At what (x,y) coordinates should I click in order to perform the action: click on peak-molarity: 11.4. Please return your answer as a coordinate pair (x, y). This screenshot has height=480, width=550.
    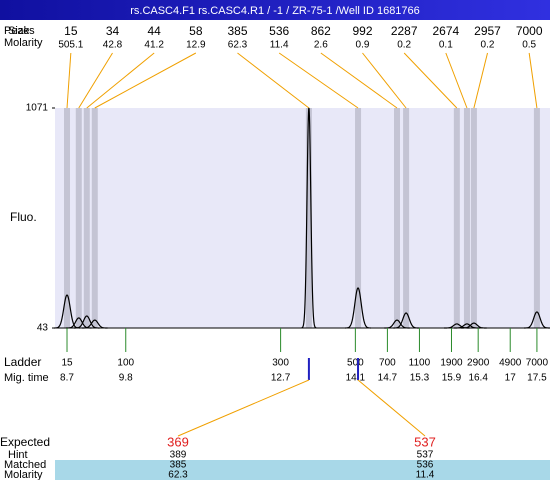
    Looking at the image, I should click on (279, 45).